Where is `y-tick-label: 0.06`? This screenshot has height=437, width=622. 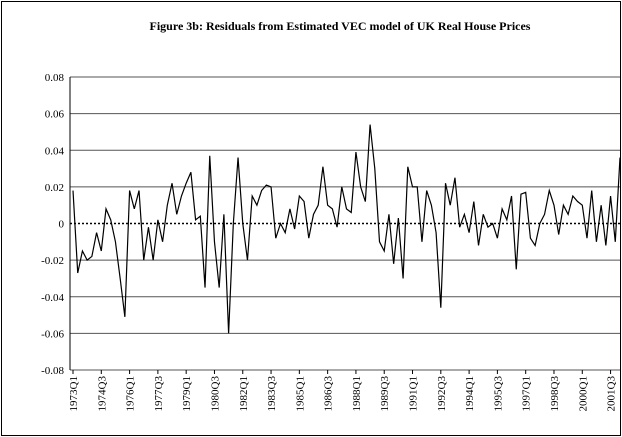
y-tick-label: 0.06 is located at coordinates (55, 115).